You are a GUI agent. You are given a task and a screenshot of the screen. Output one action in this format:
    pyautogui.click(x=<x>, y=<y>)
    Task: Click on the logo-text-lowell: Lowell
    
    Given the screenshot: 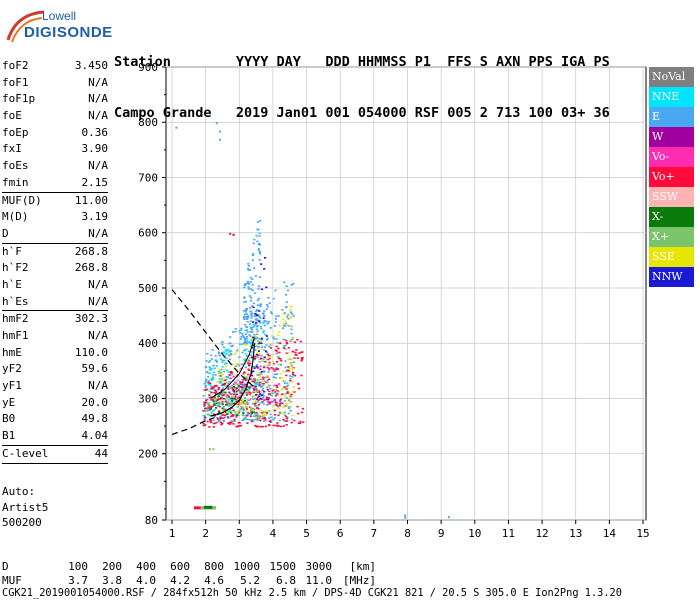 What is the action you would take?
    pyautogui.click(x=59, y=16)
    